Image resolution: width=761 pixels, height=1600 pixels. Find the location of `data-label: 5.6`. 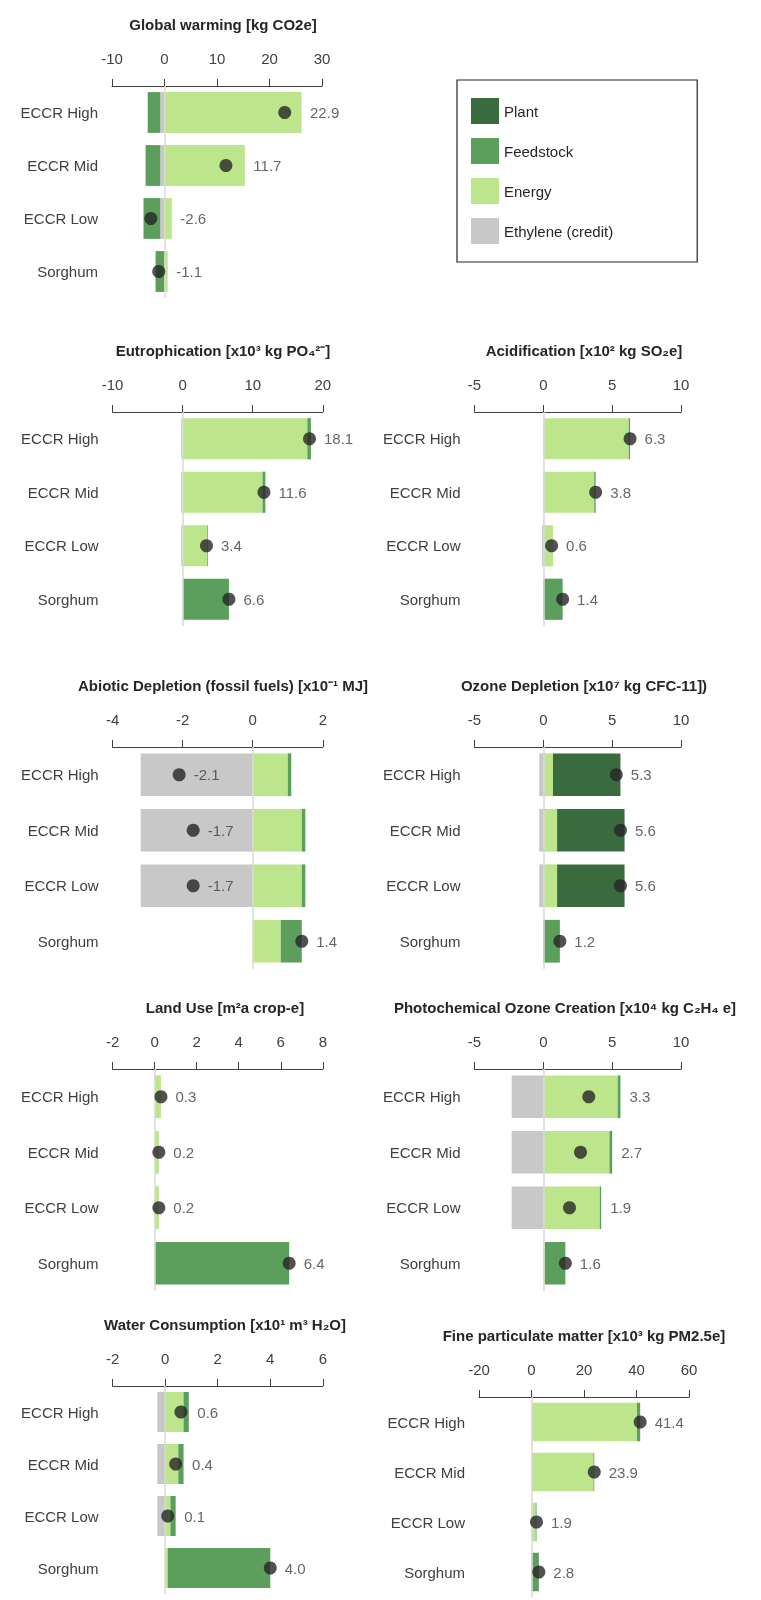

data-label: 5.6 is located at coordinates (645, 886).